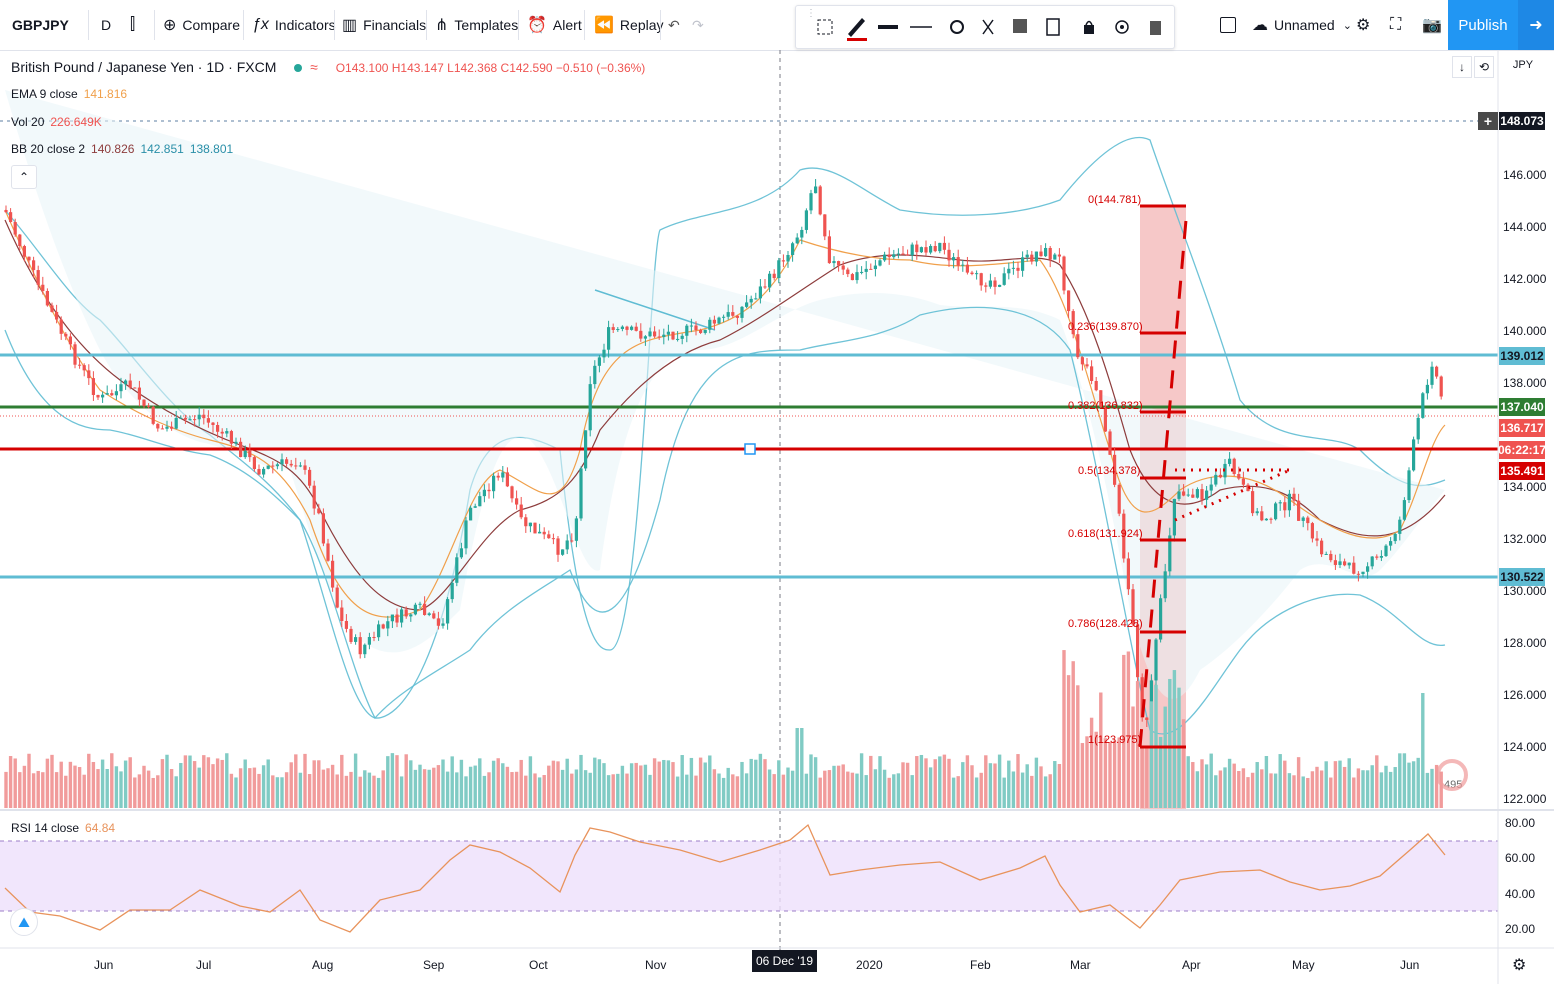 This screenshot has width=1554, height=984. I want to click on divider, so click(426, 25).